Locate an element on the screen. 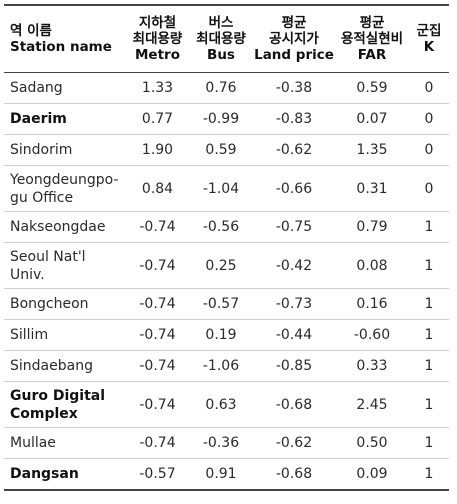  header-station-en: Station name is located at coordinates (61, 47).